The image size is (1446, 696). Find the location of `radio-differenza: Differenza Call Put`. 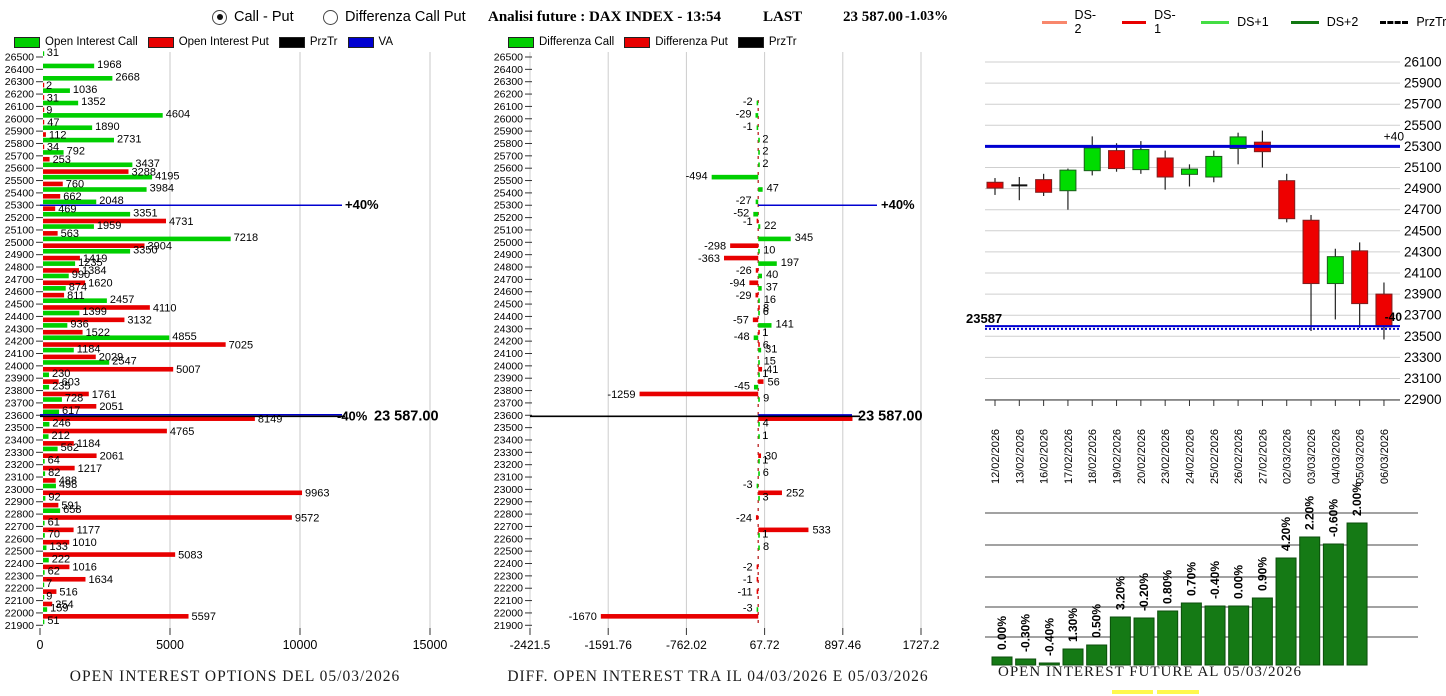

radio-differenza: Differenza Call Put is located at coordinates (394, 17).